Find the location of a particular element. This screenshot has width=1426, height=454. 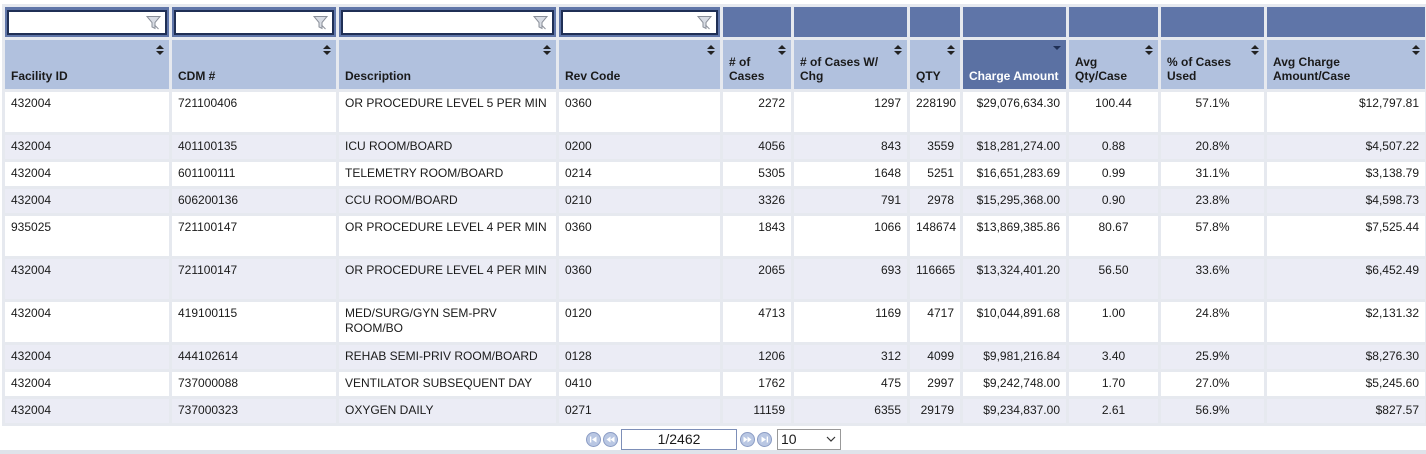

table-cell: 0120 is located at coordinates (639, 322).